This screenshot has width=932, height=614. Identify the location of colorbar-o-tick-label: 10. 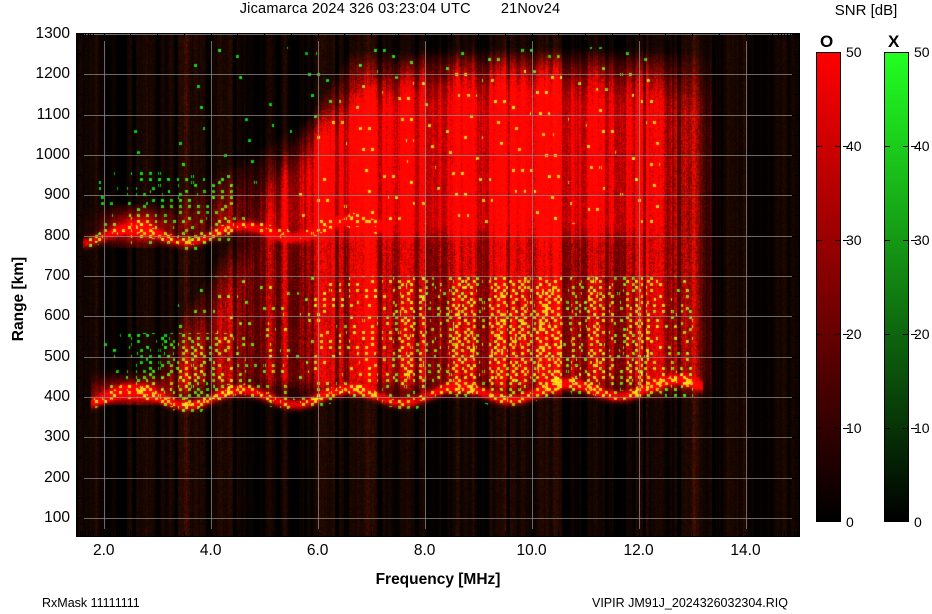
(854, 428).